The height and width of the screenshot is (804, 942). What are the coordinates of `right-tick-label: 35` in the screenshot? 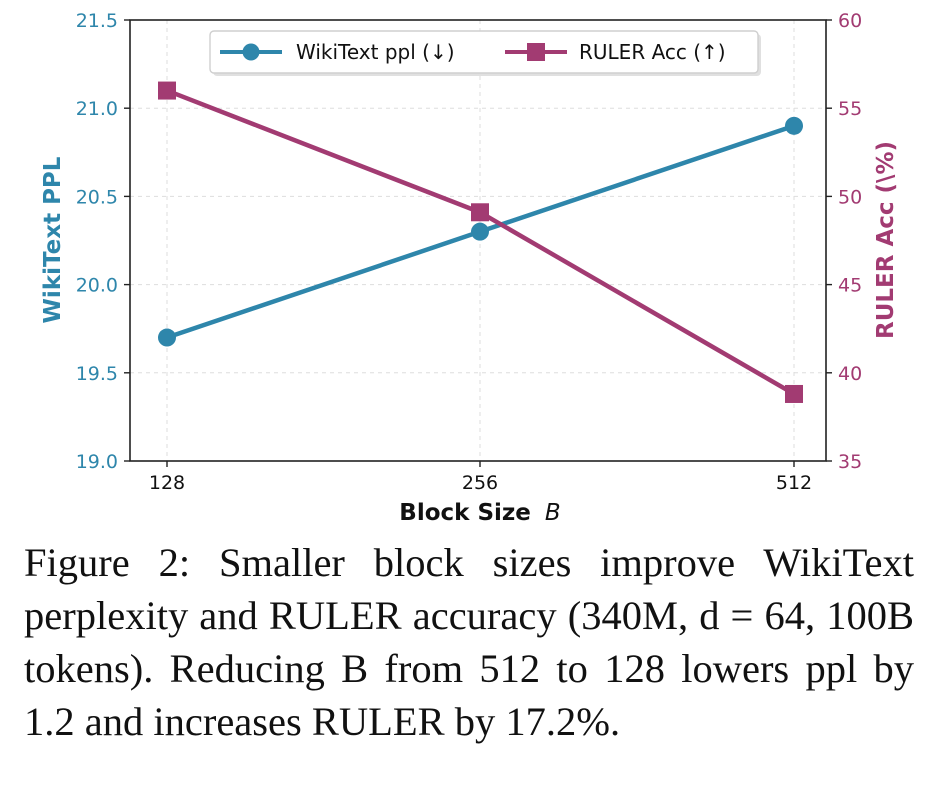 It's located at (850, 462).